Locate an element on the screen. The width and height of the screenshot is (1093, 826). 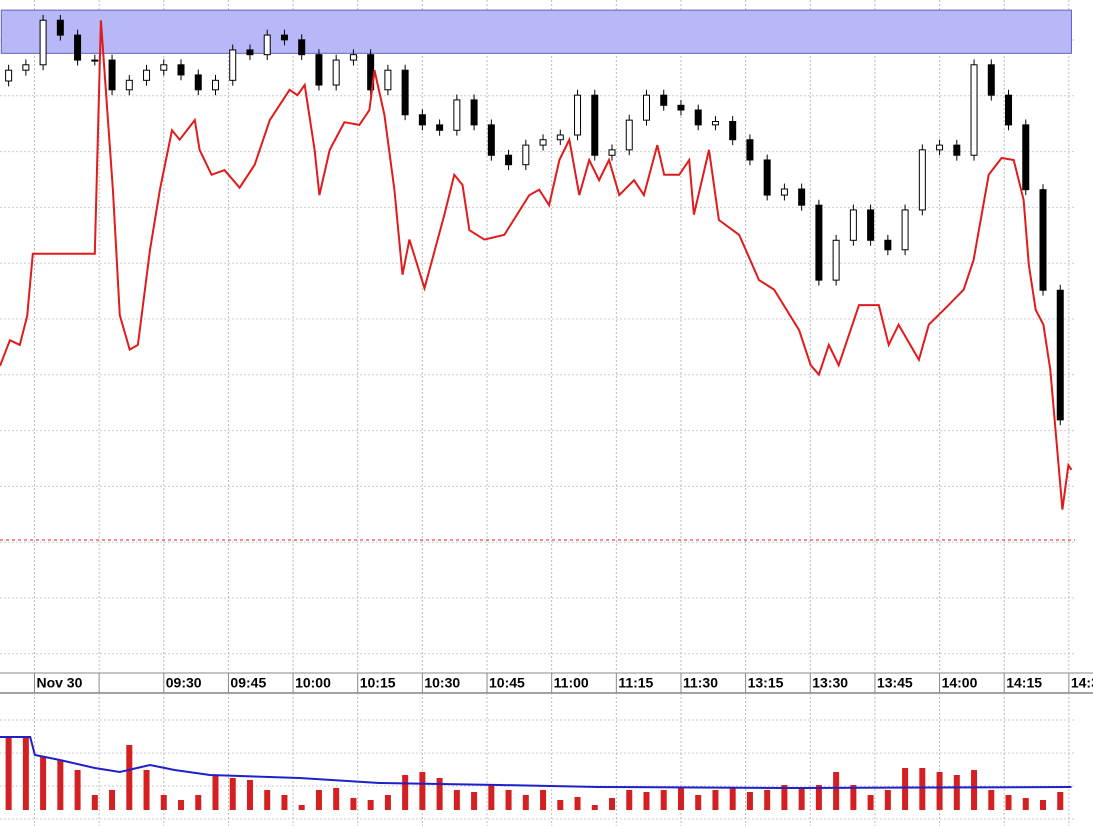
x-tick-label: 11:30 is located at coordinates (700, 683).